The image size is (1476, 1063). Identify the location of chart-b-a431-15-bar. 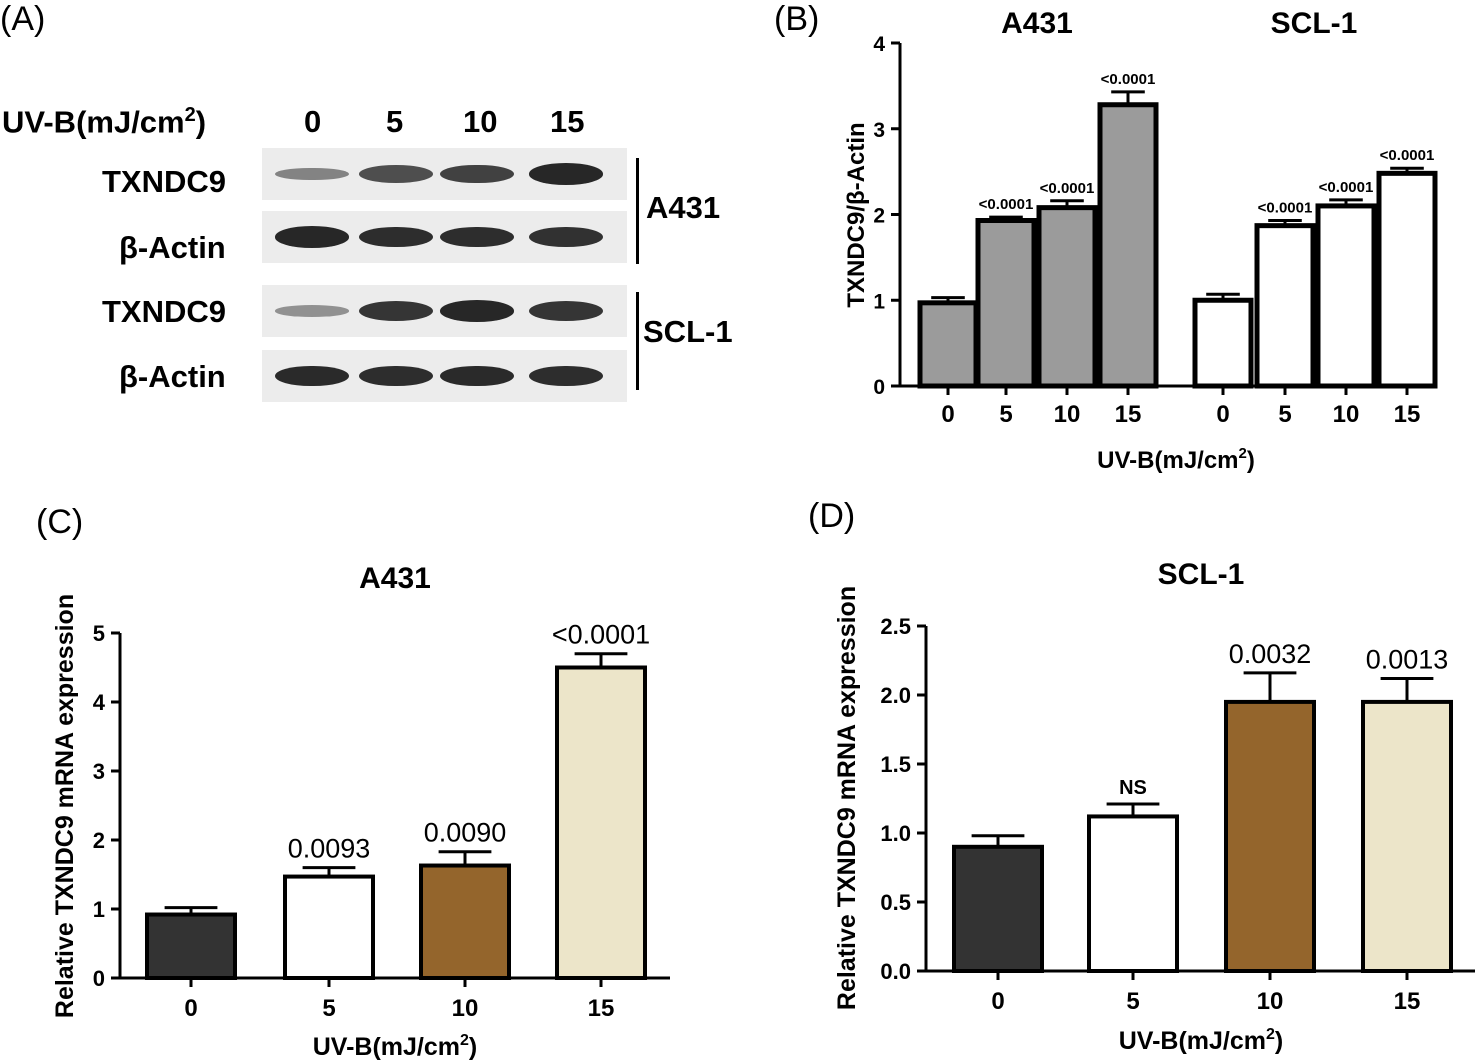
(1128, 245).